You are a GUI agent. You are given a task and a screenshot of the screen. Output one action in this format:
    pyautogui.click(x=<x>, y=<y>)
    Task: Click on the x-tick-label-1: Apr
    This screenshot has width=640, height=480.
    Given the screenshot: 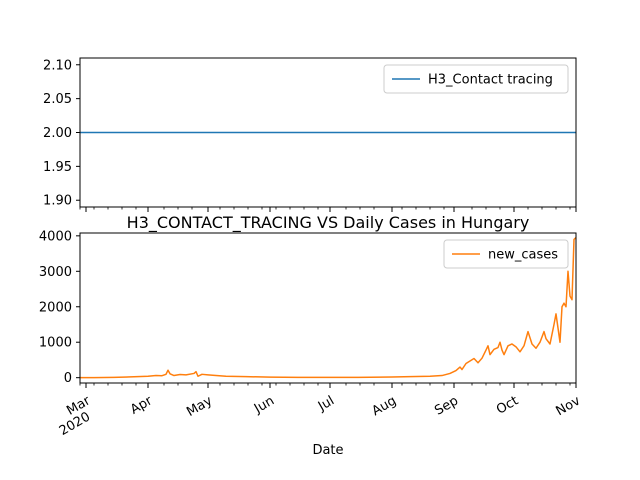 What is the action you would take?
    pyautogui.click(x=142, y=405)
    